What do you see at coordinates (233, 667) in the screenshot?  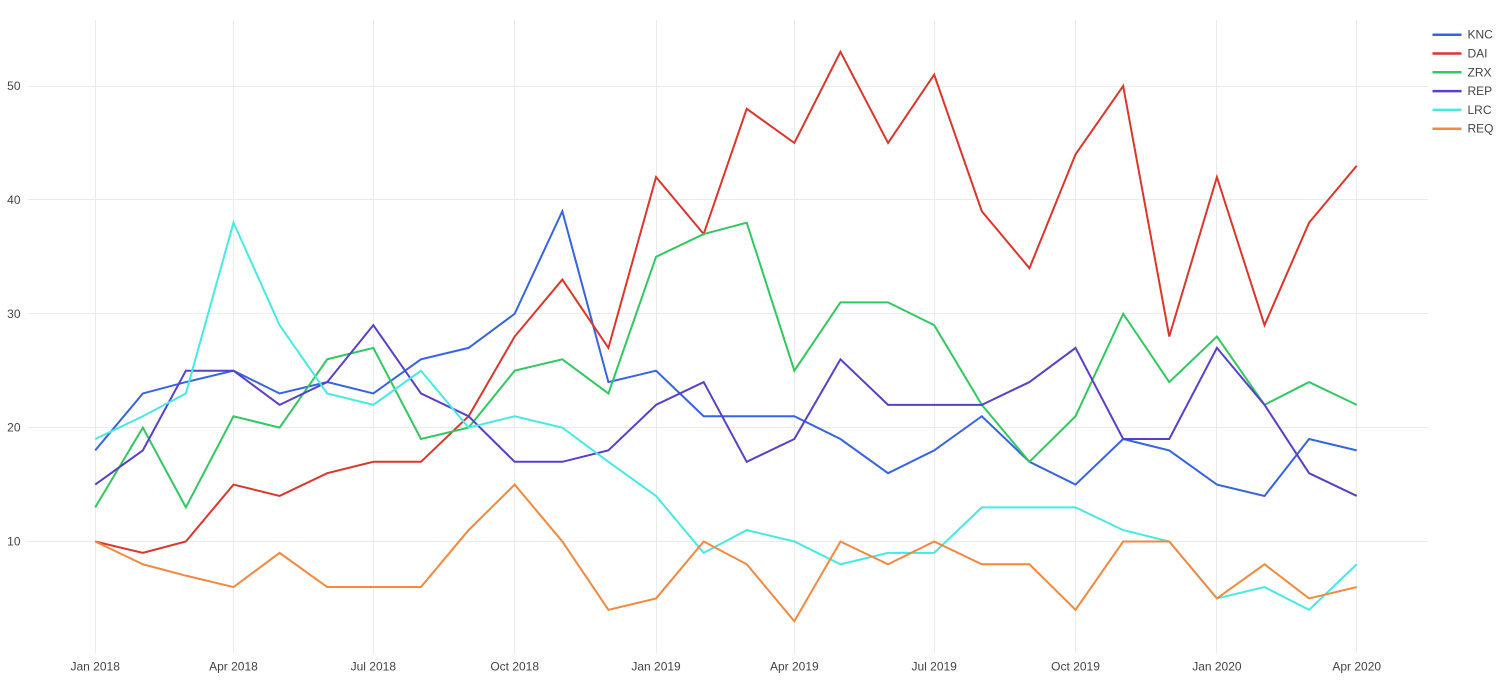 I see `svg-text: Apr 2018` at bounding box center [233, 667].